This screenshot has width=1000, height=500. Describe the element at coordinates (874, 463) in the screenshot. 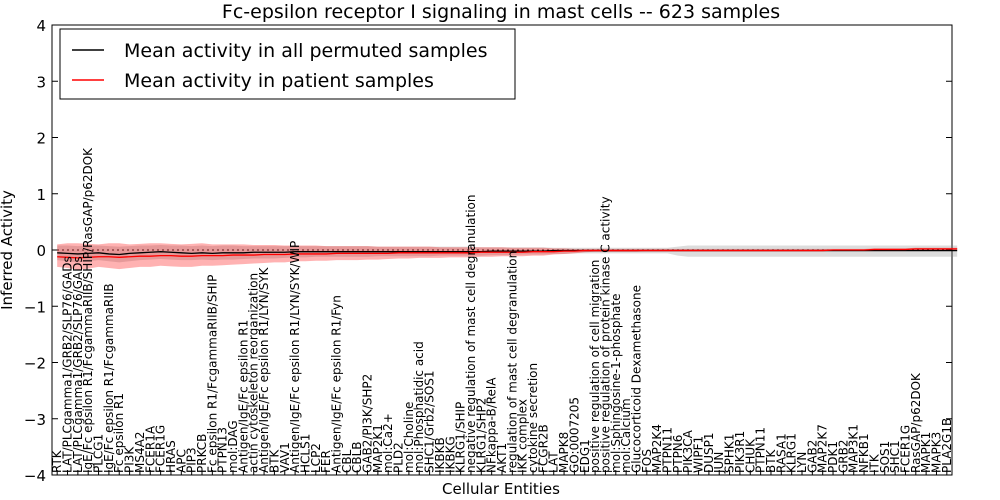

I see `x-tick-label: ITK` at that location.